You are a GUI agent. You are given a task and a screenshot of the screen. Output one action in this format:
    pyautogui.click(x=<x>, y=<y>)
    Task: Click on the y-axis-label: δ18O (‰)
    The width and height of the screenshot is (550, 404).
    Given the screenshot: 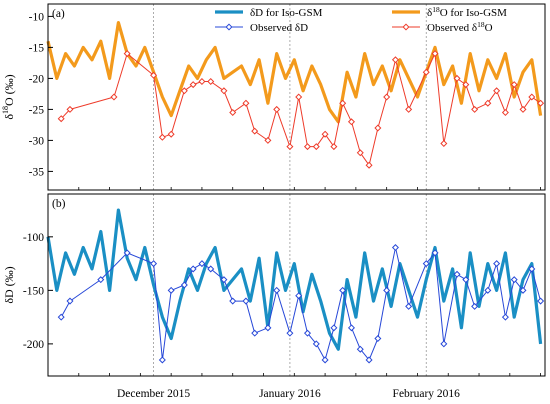 What is the action you would take?
    pyautogui.click(x=8, y=96)
    